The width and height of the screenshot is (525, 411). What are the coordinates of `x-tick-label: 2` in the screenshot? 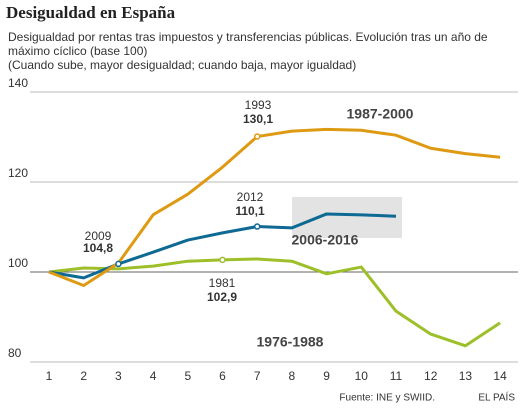 It's located at (83, 376).